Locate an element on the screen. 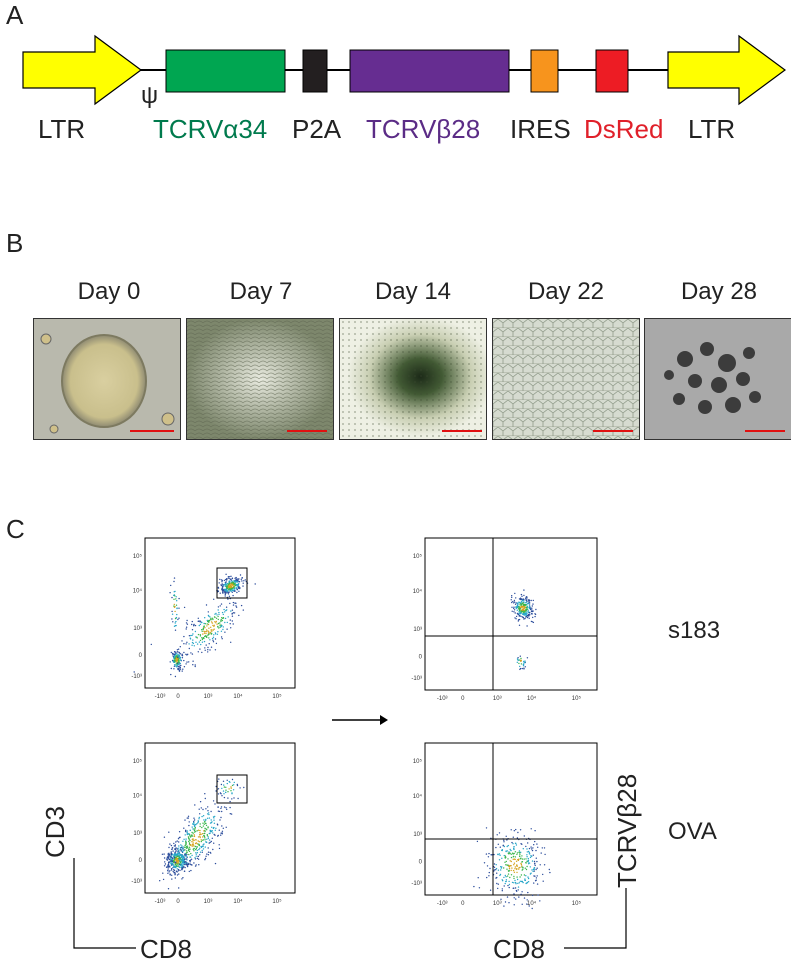 The height and width of the screenshot is (973, 791). flow-plot-ova-cd3-cd8: -10³ 0 10³ 10⁴ 10⁵ 10⁵ 10⁴ 10³ 0 -10³ is located at coordinates (218, 825).